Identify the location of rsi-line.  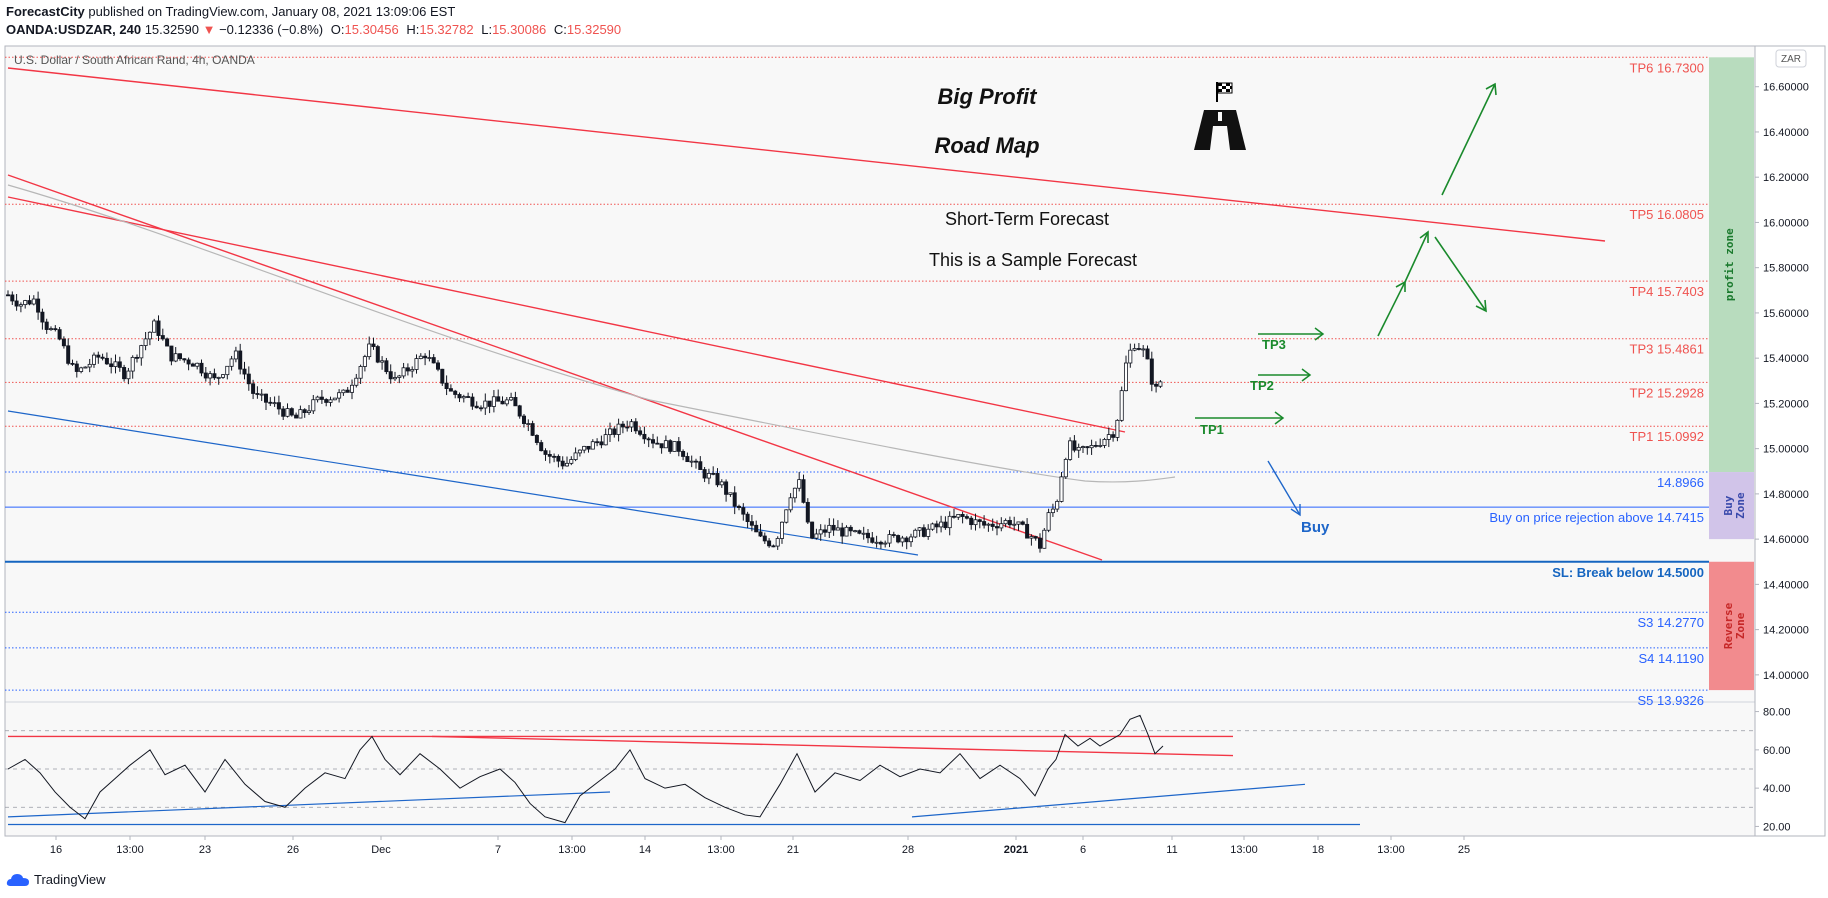
(585, 769).